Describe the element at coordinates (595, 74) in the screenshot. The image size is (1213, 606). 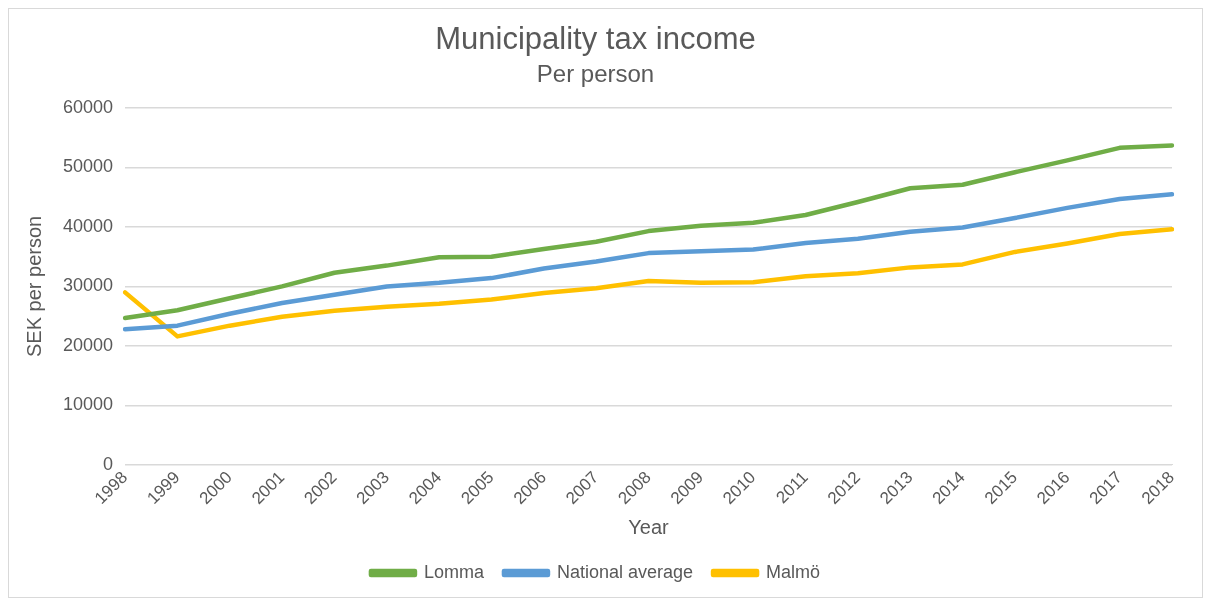
I see `chart-subtitle: Per person` at that location.